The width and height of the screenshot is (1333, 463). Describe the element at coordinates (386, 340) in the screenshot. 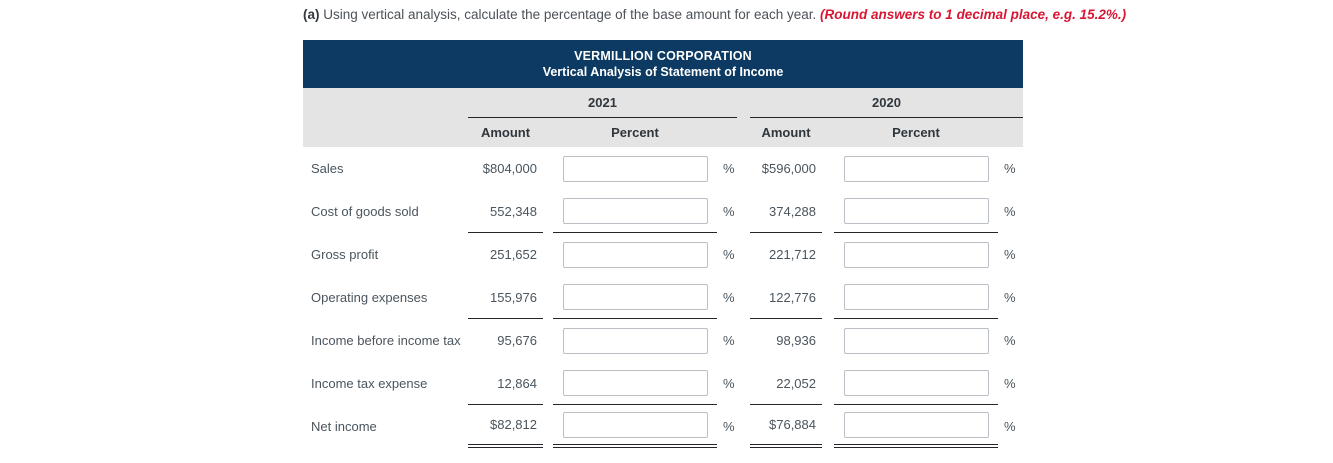

I see `row-label: Income before income tax` at that location.